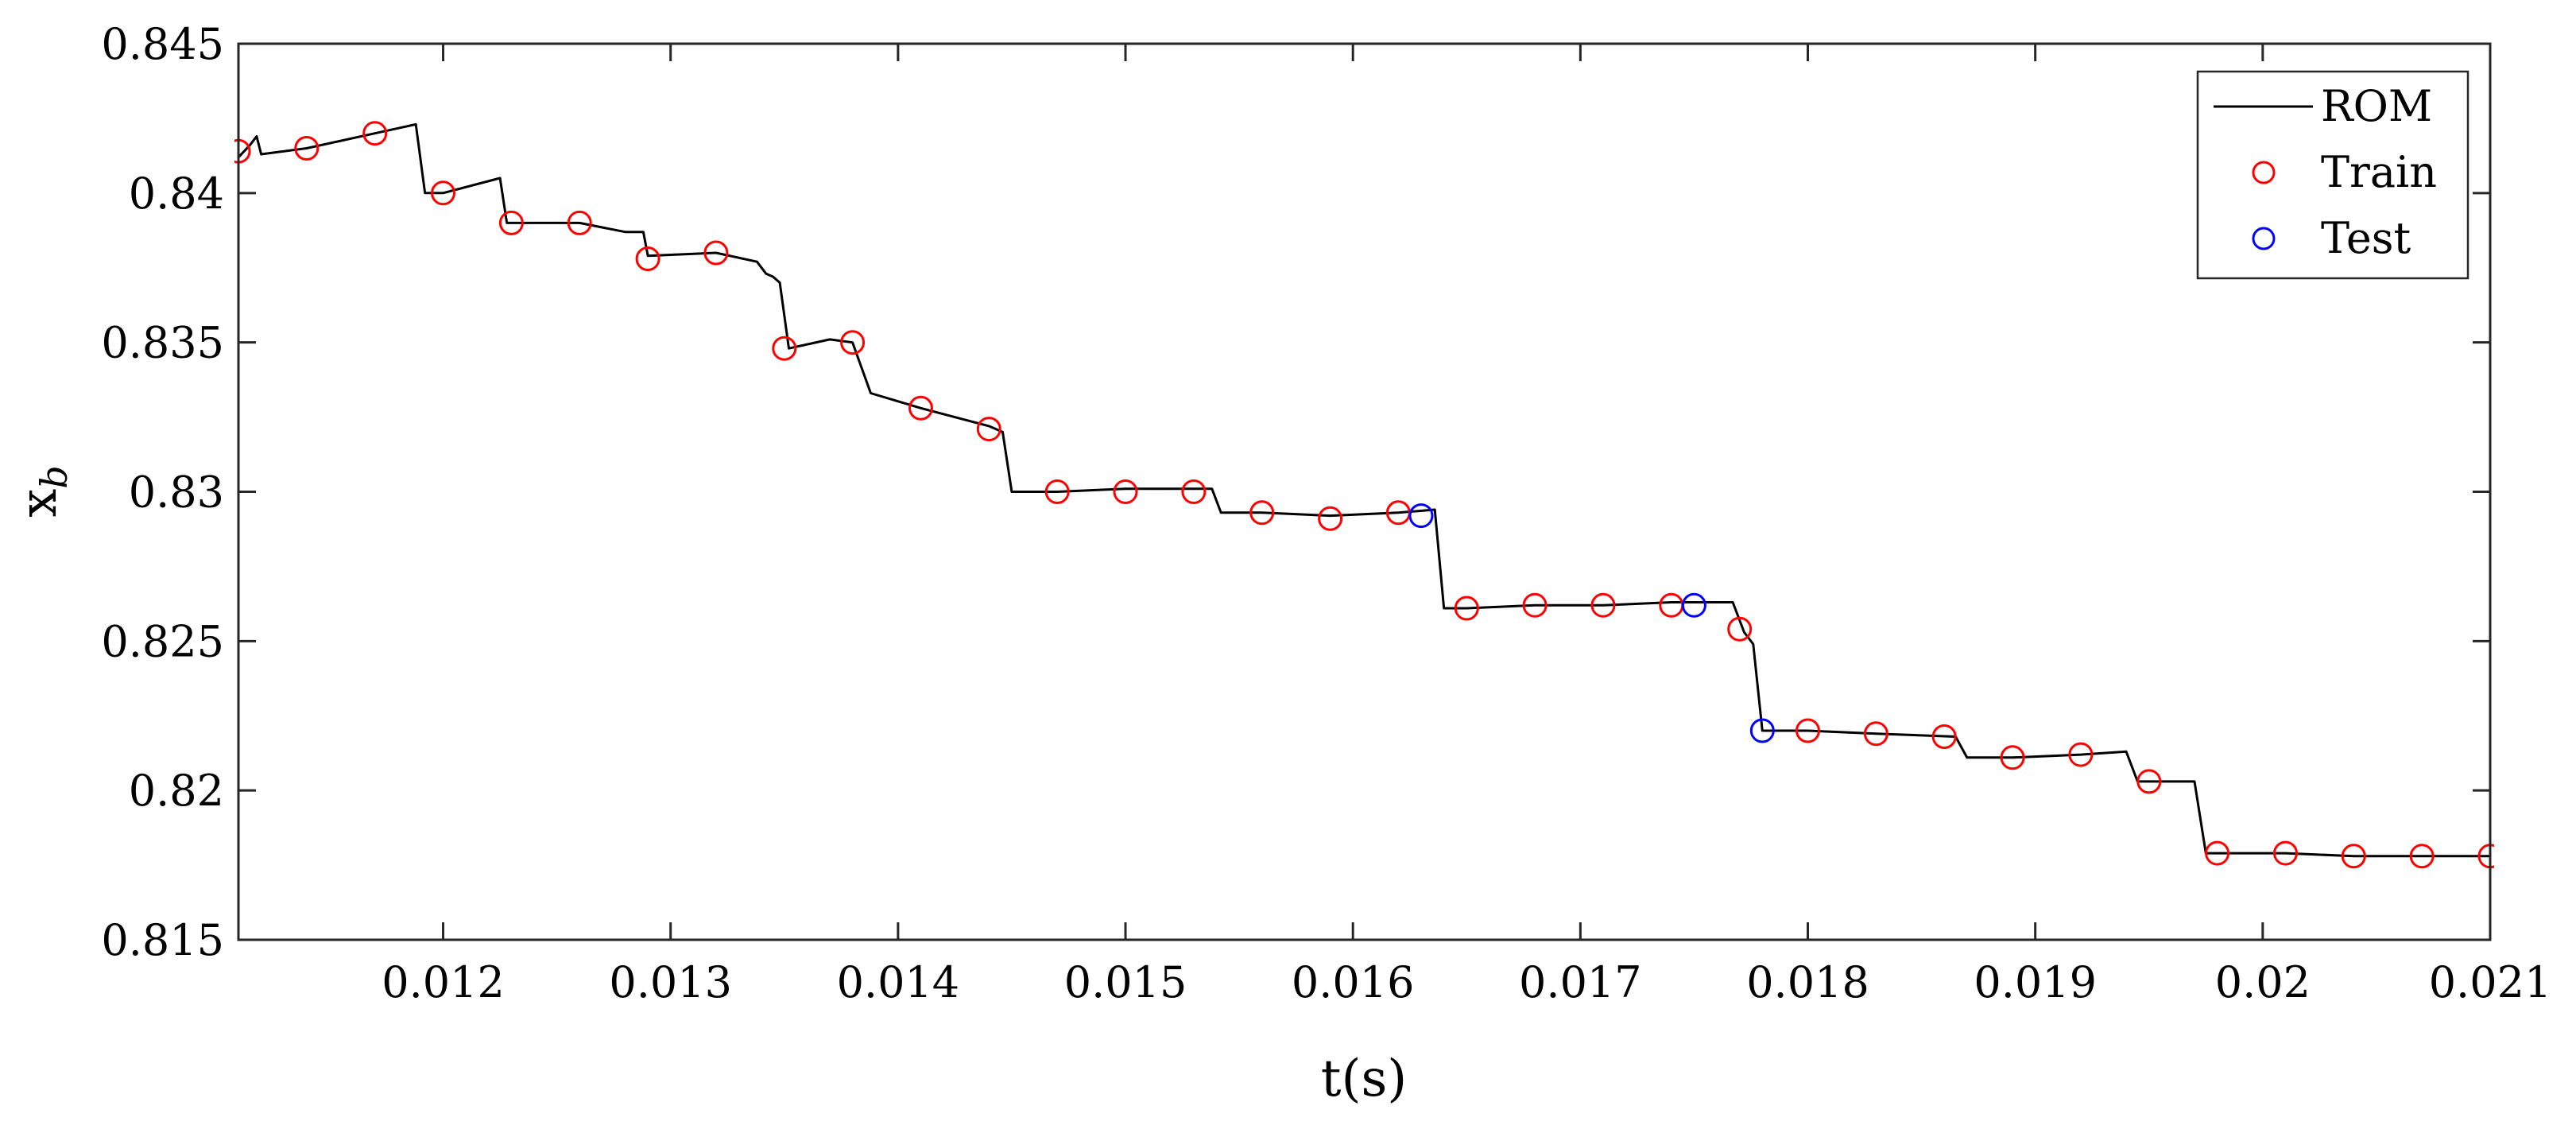  I want to click on x-tick-label: 0.019, so click(2035, 982).